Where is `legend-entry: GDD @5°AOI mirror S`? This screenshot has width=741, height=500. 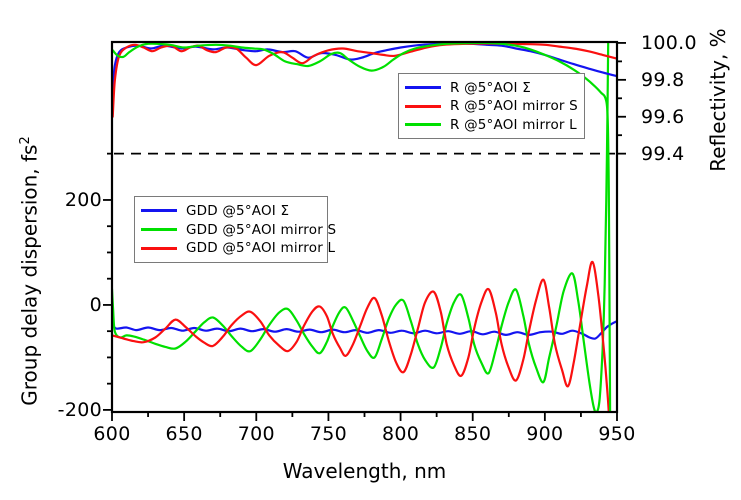 legend-entry: GDD @5°AOI mirror S is located at coordinates (238, 230).